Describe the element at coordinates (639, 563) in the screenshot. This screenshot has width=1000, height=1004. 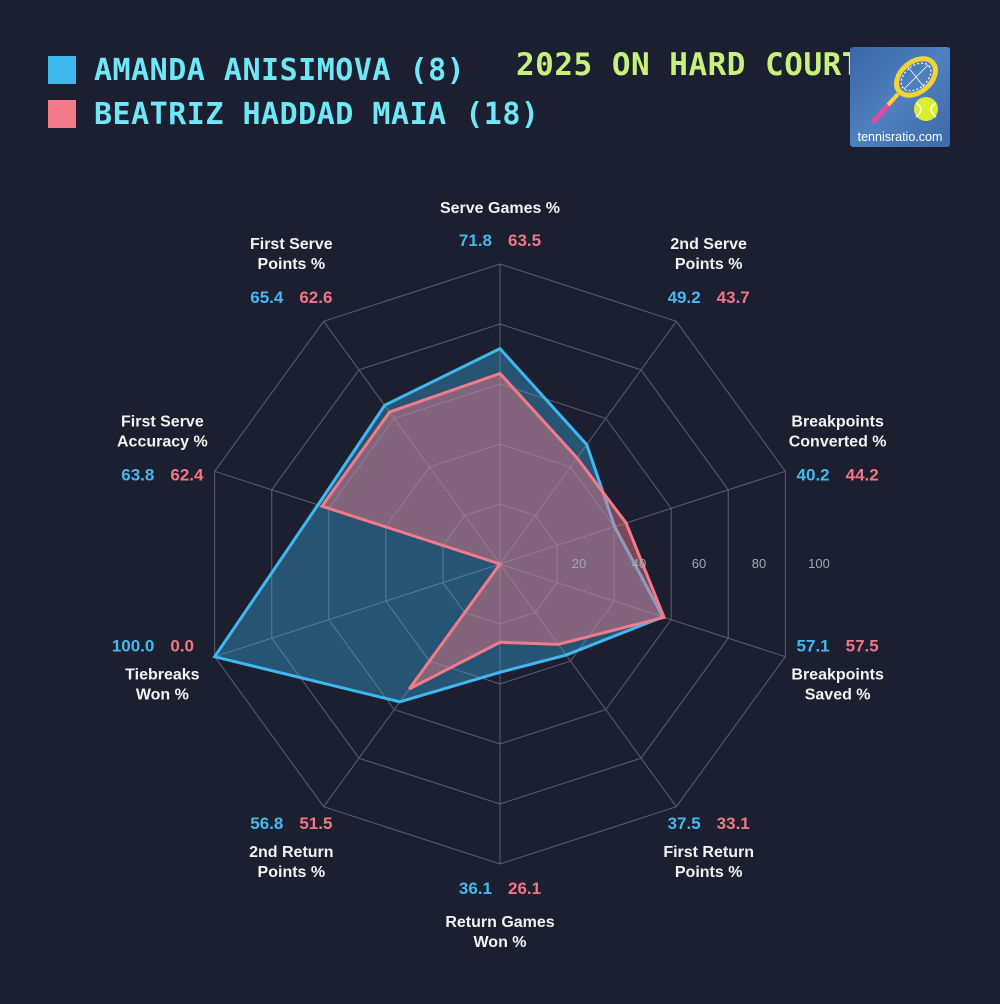
I see `tick-label-40: 40` at that location.